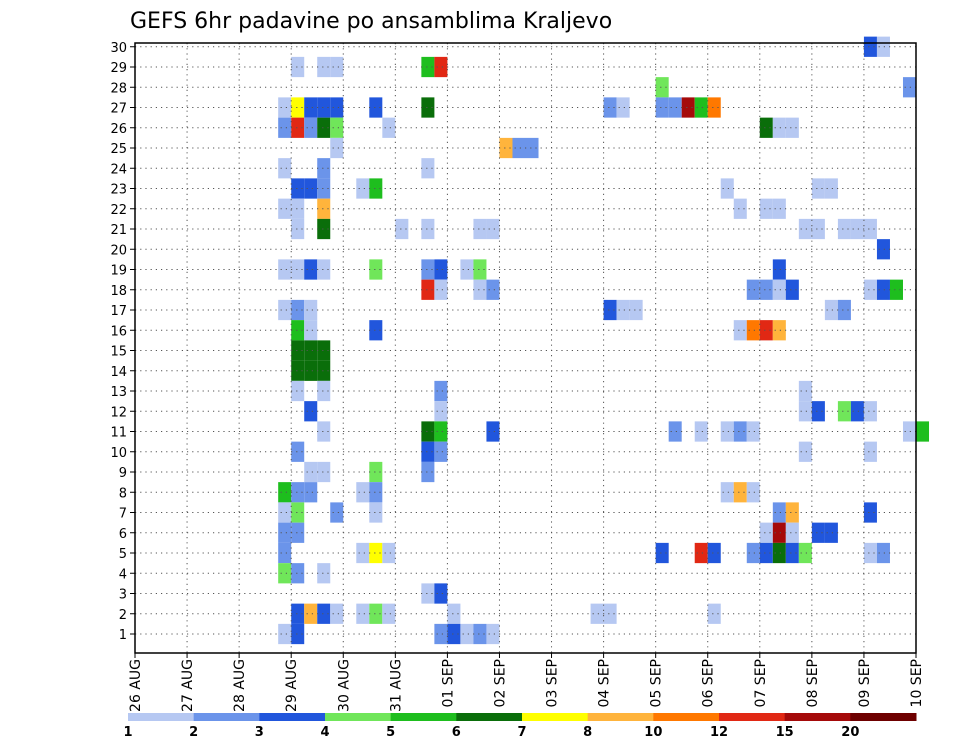  What do you see at coordinates (240, 685) in the screenshot?
I see `x-tick-label: 28 AUG` at bounding box center [240, 685].